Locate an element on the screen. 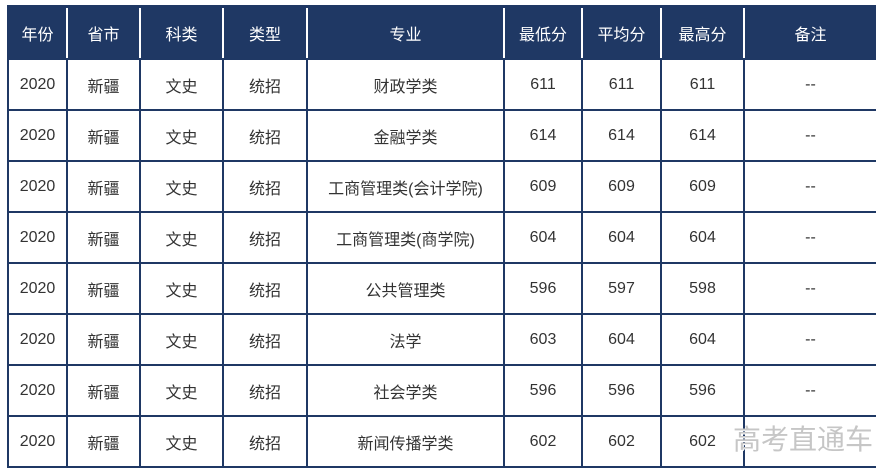 This screenshot has width=876, height=473. column-header-avg-score: 平均分 is located at coordinates (622, 33).